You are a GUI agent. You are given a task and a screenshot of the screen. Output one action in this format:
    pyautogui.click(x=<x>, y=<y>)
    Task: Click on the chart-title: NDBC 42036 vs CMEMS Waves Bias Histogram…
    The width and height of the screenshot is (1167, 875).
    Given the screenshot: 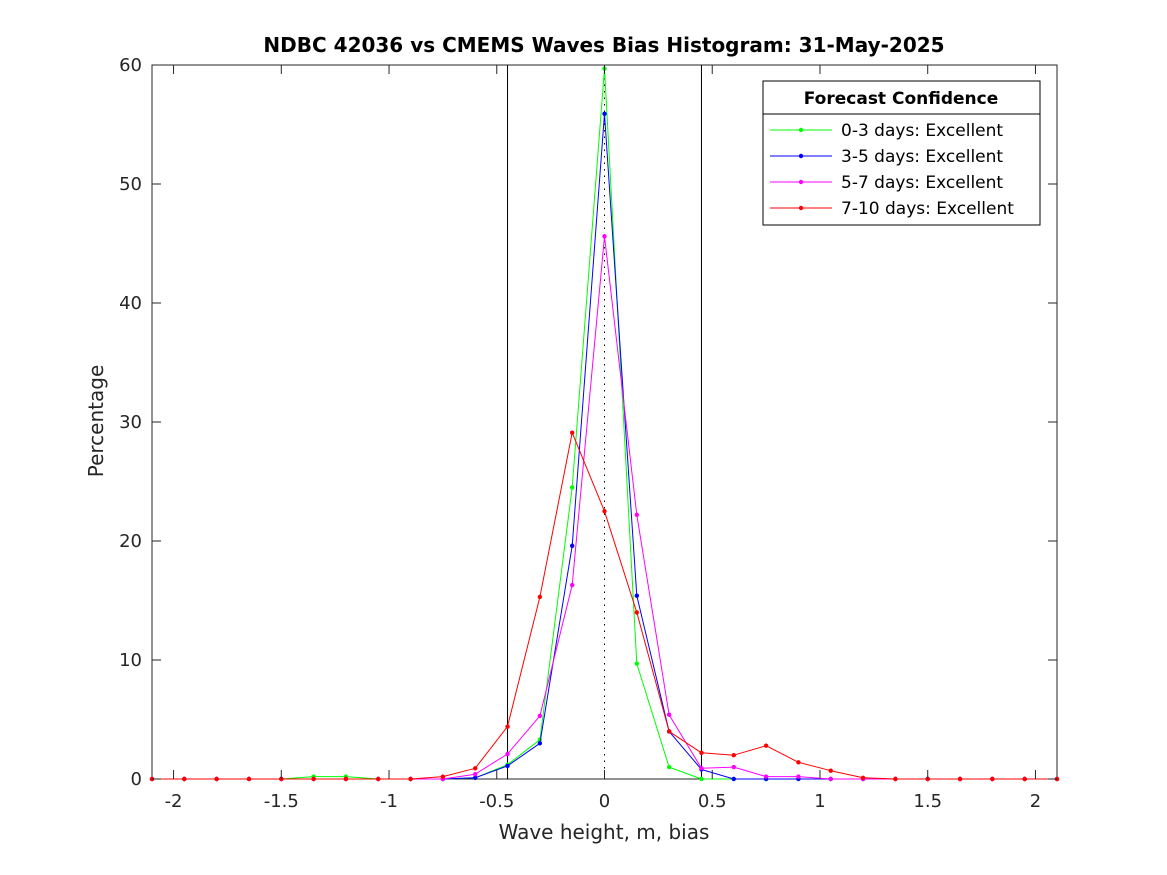 What is the action you would take?
    pyautogui.click(x=603, y=45)
    